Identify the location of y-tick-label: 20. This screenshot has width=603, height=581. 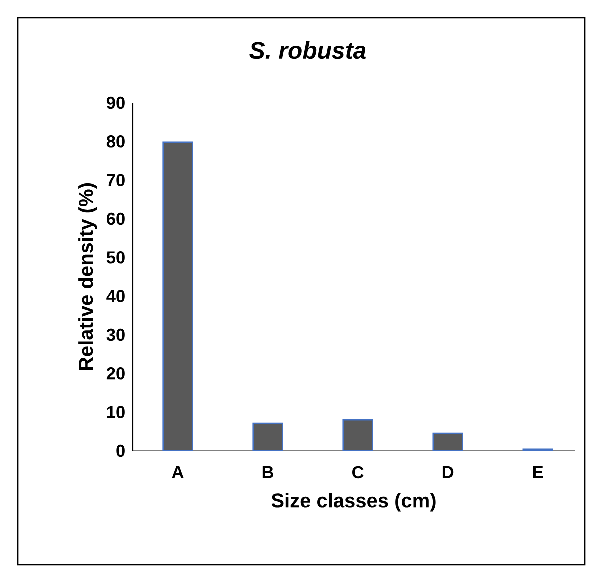
(115, 374).